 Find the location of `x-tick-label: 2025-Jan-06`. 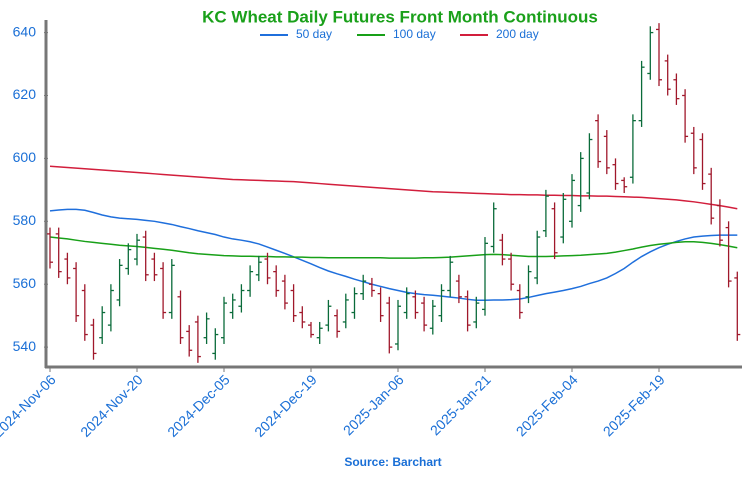

x-tick-label: 2025-Jan-06 is located at coordinates (373, 404).